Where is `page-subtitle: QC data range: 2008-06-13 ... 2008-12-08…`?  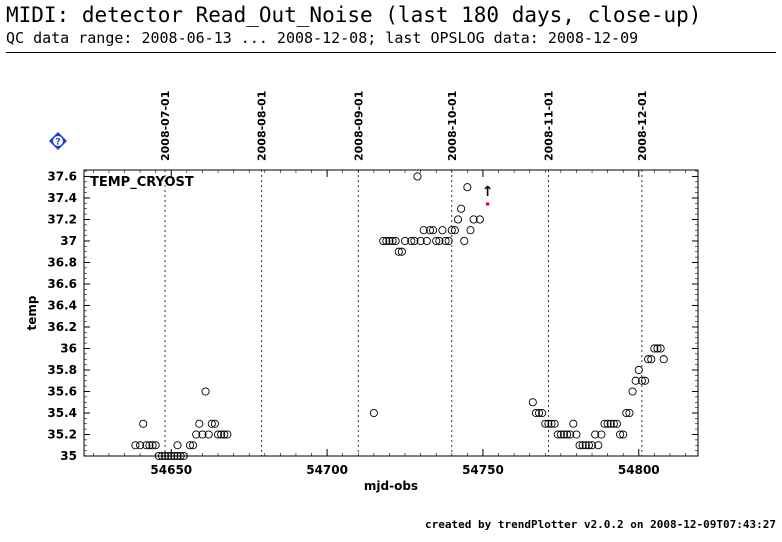
page-subtitle: QC data range: 2008-06-13 ... 2008-12-08… is located at coordinates (322, 38).